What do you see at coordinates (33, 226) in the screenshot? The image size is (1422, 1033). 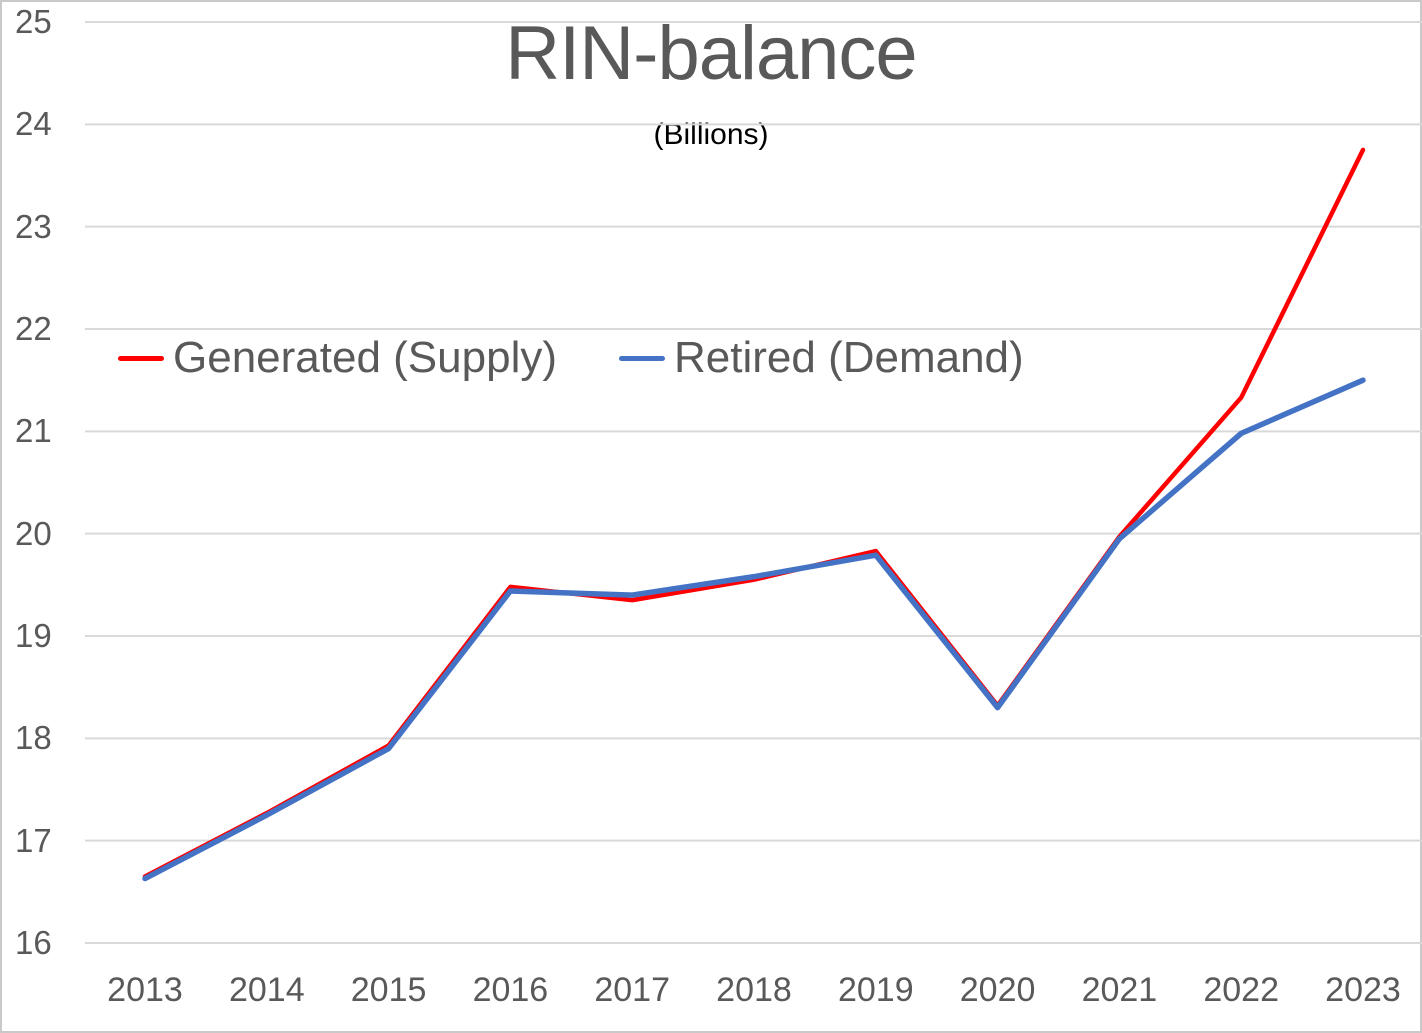 I see `y-axis-tick-label: 23` at bounding box center [33, 226].